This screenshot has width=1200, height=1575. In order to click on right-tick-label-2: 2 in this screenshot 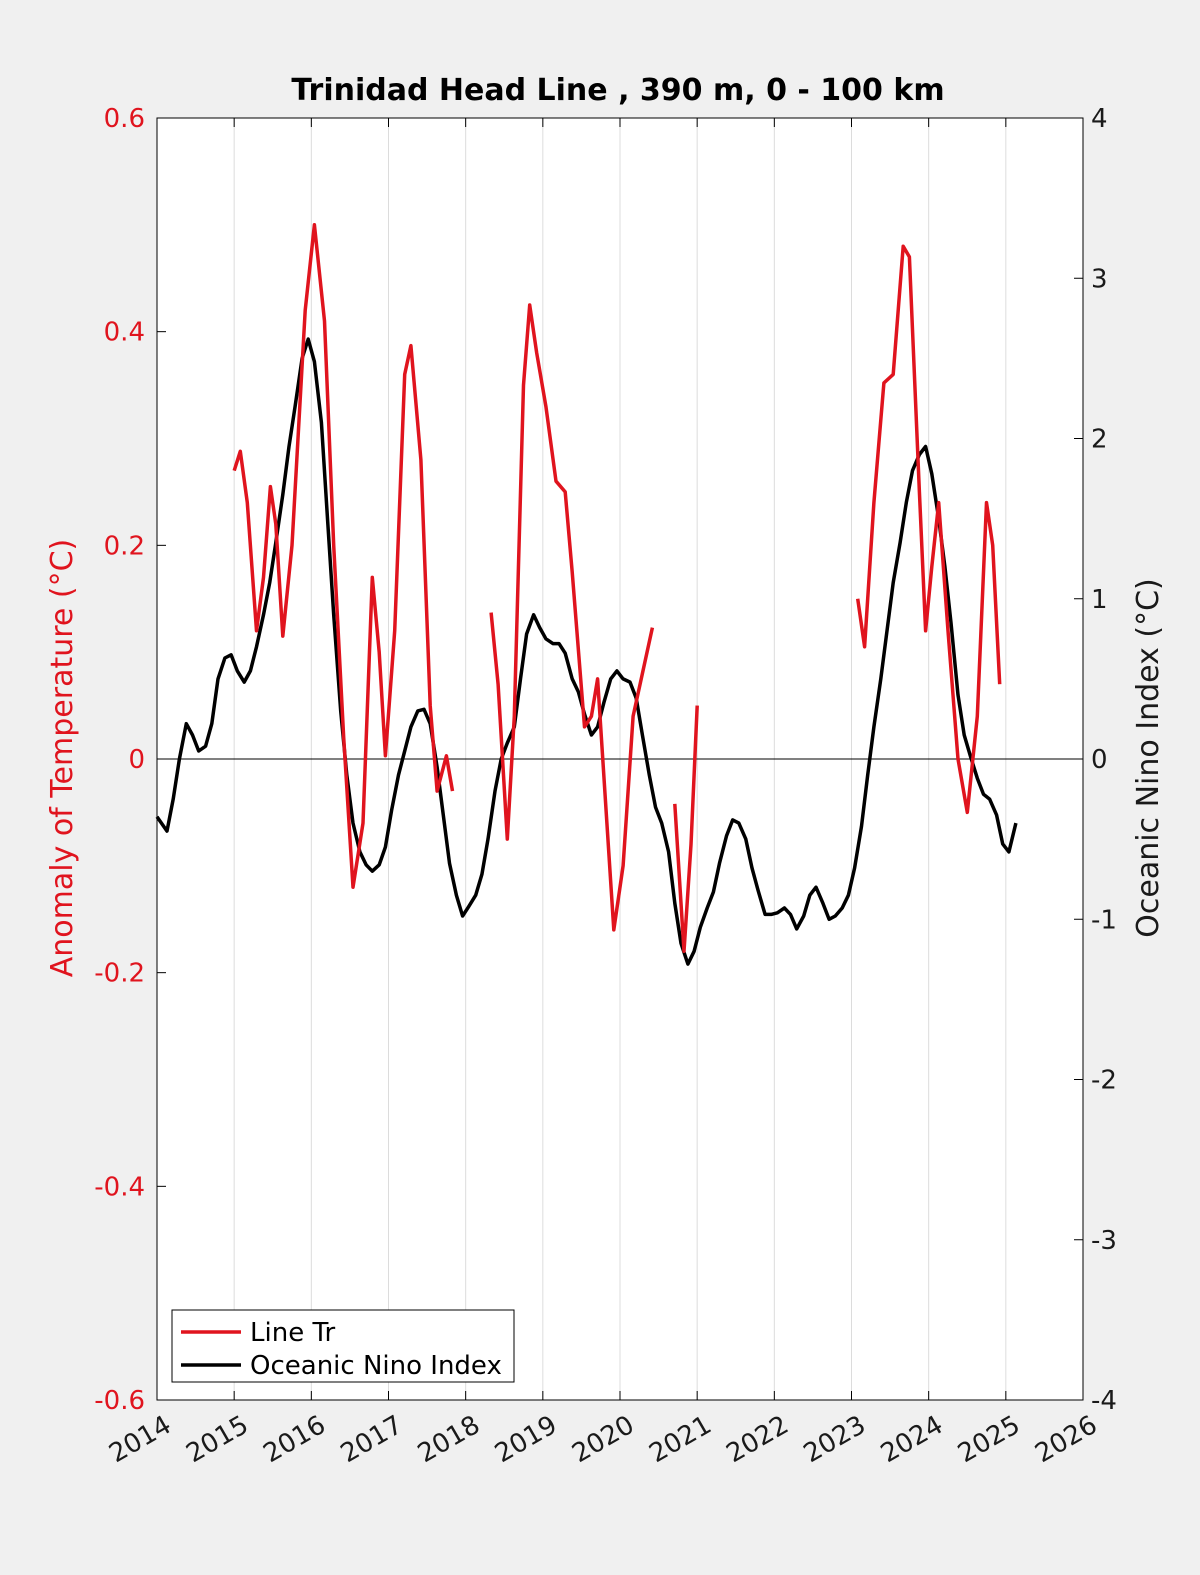, I will do `click(1099, 440)`.